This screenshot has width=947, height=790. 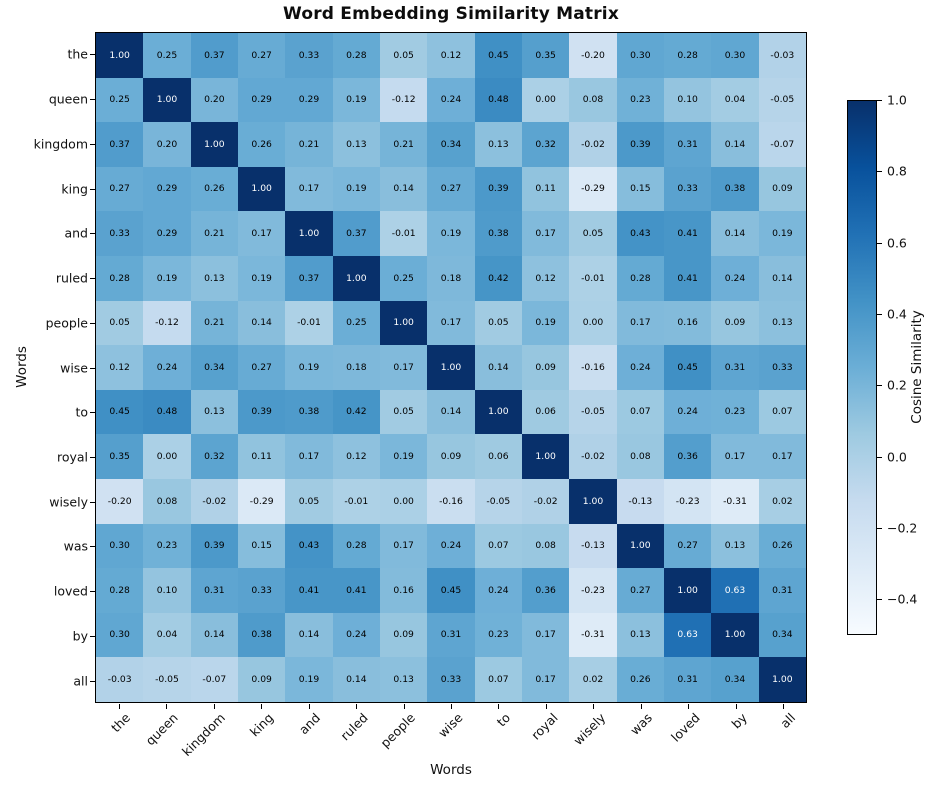 What do you see at coordinates (261, 144) in the screenshot?
I see `heatmap-cell: 0.26` at bounding box center [261, 144].